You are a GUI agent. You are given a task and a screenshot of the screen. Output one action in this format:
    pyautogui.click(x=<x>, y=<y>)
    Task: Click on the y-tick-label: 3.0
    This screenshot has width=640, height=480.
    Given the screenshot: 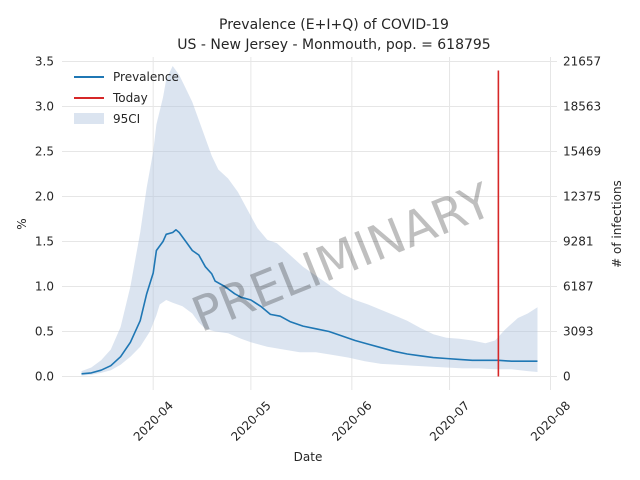 What is the action you would take?
    pyautogui.click(x=44, y=107)
    